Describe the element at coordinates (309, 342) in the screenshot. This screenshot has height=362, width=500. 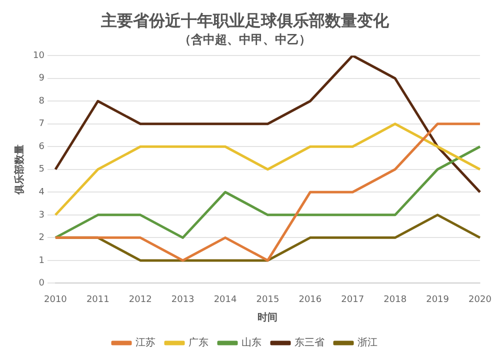
I see `legend-label: 东三省` at that location.